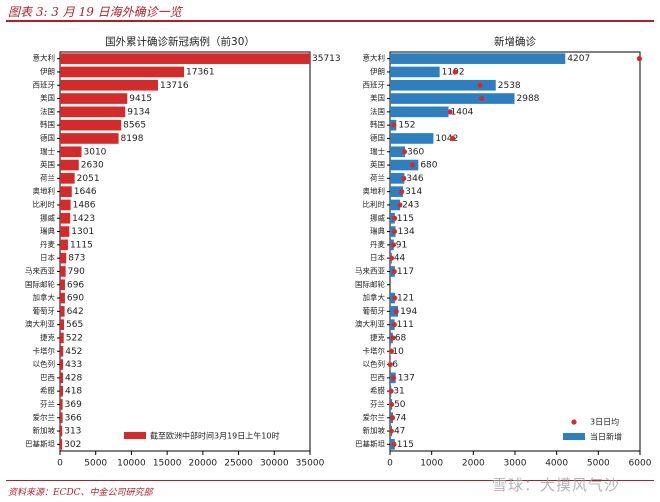 The height and width of the screenshot is (502, 660). Describe the element at coordinates (214, 436) in the screenshot. I see `legend-label: 截至欧洲中部时间3月19日上午10时` at that location.